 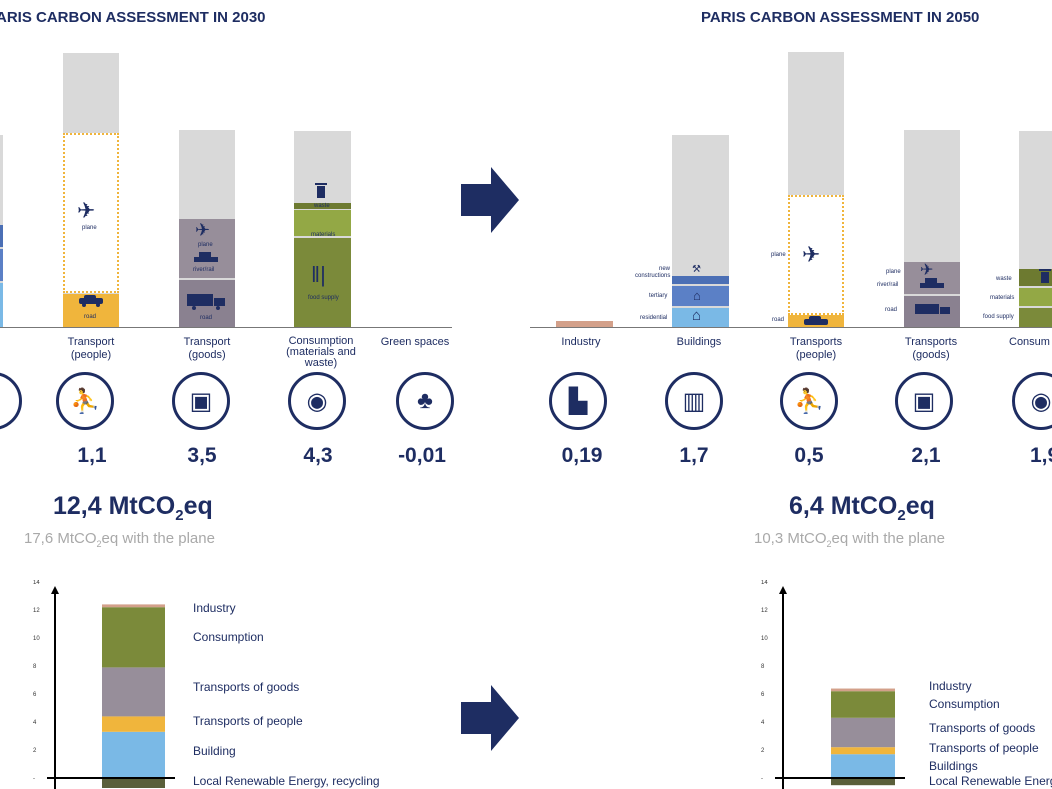 I want to click on ship-icon, so click(x=206, y=259).